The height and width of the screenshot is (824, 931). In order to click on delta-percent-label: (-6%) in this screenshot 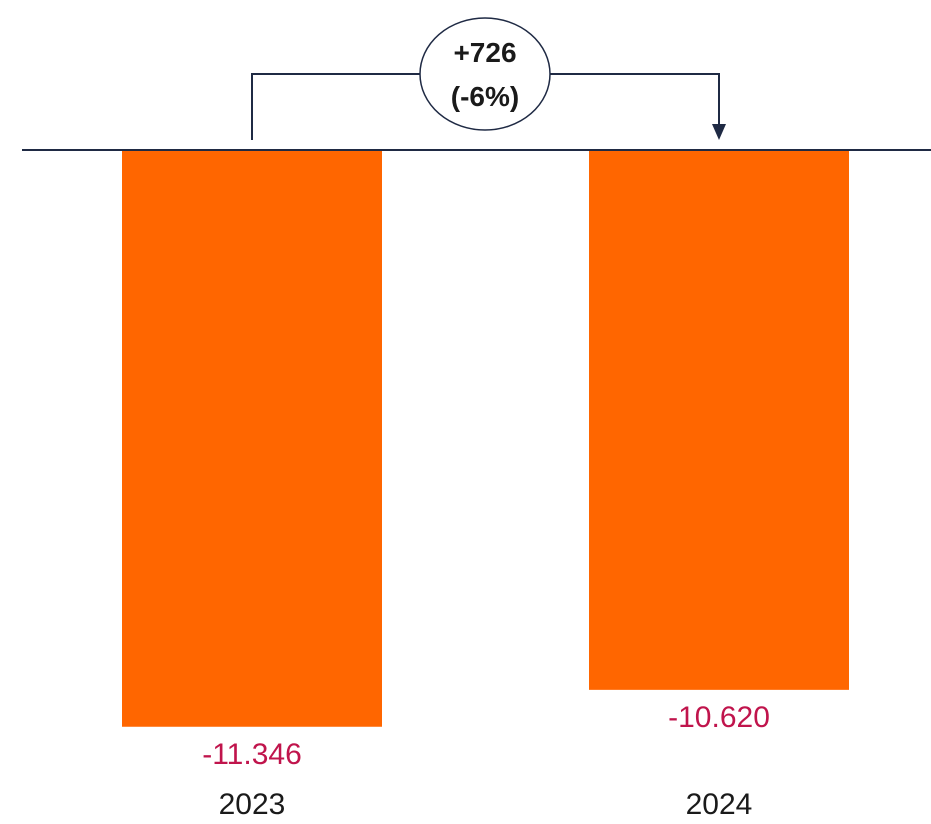, I will do `click(485, 96)`.